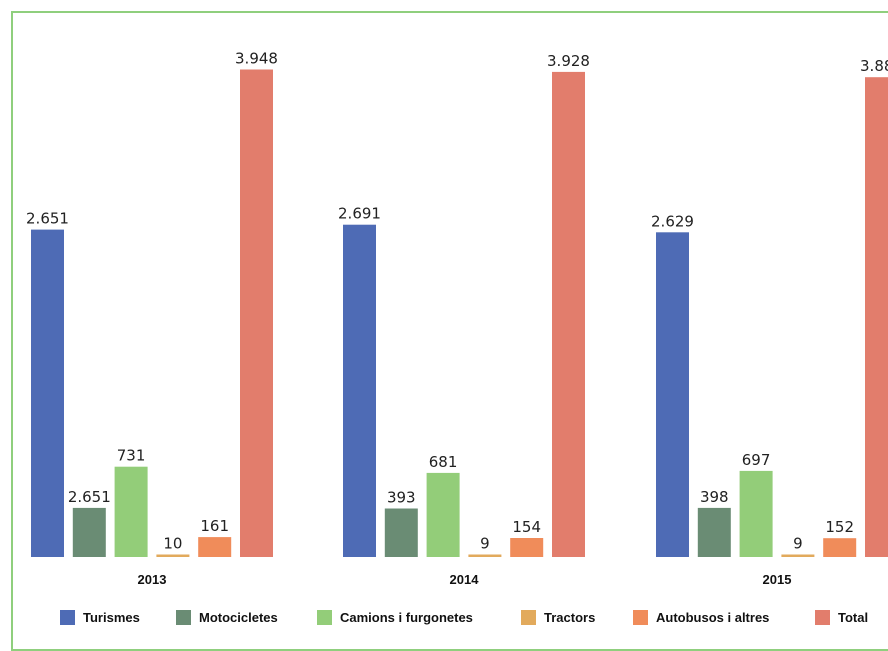 This screenshot has height=651, width=888. Describe the element at coordinates (238, 617) in the screenshot. I see `legend-label-motocicletes: Motocicletes` at that location.